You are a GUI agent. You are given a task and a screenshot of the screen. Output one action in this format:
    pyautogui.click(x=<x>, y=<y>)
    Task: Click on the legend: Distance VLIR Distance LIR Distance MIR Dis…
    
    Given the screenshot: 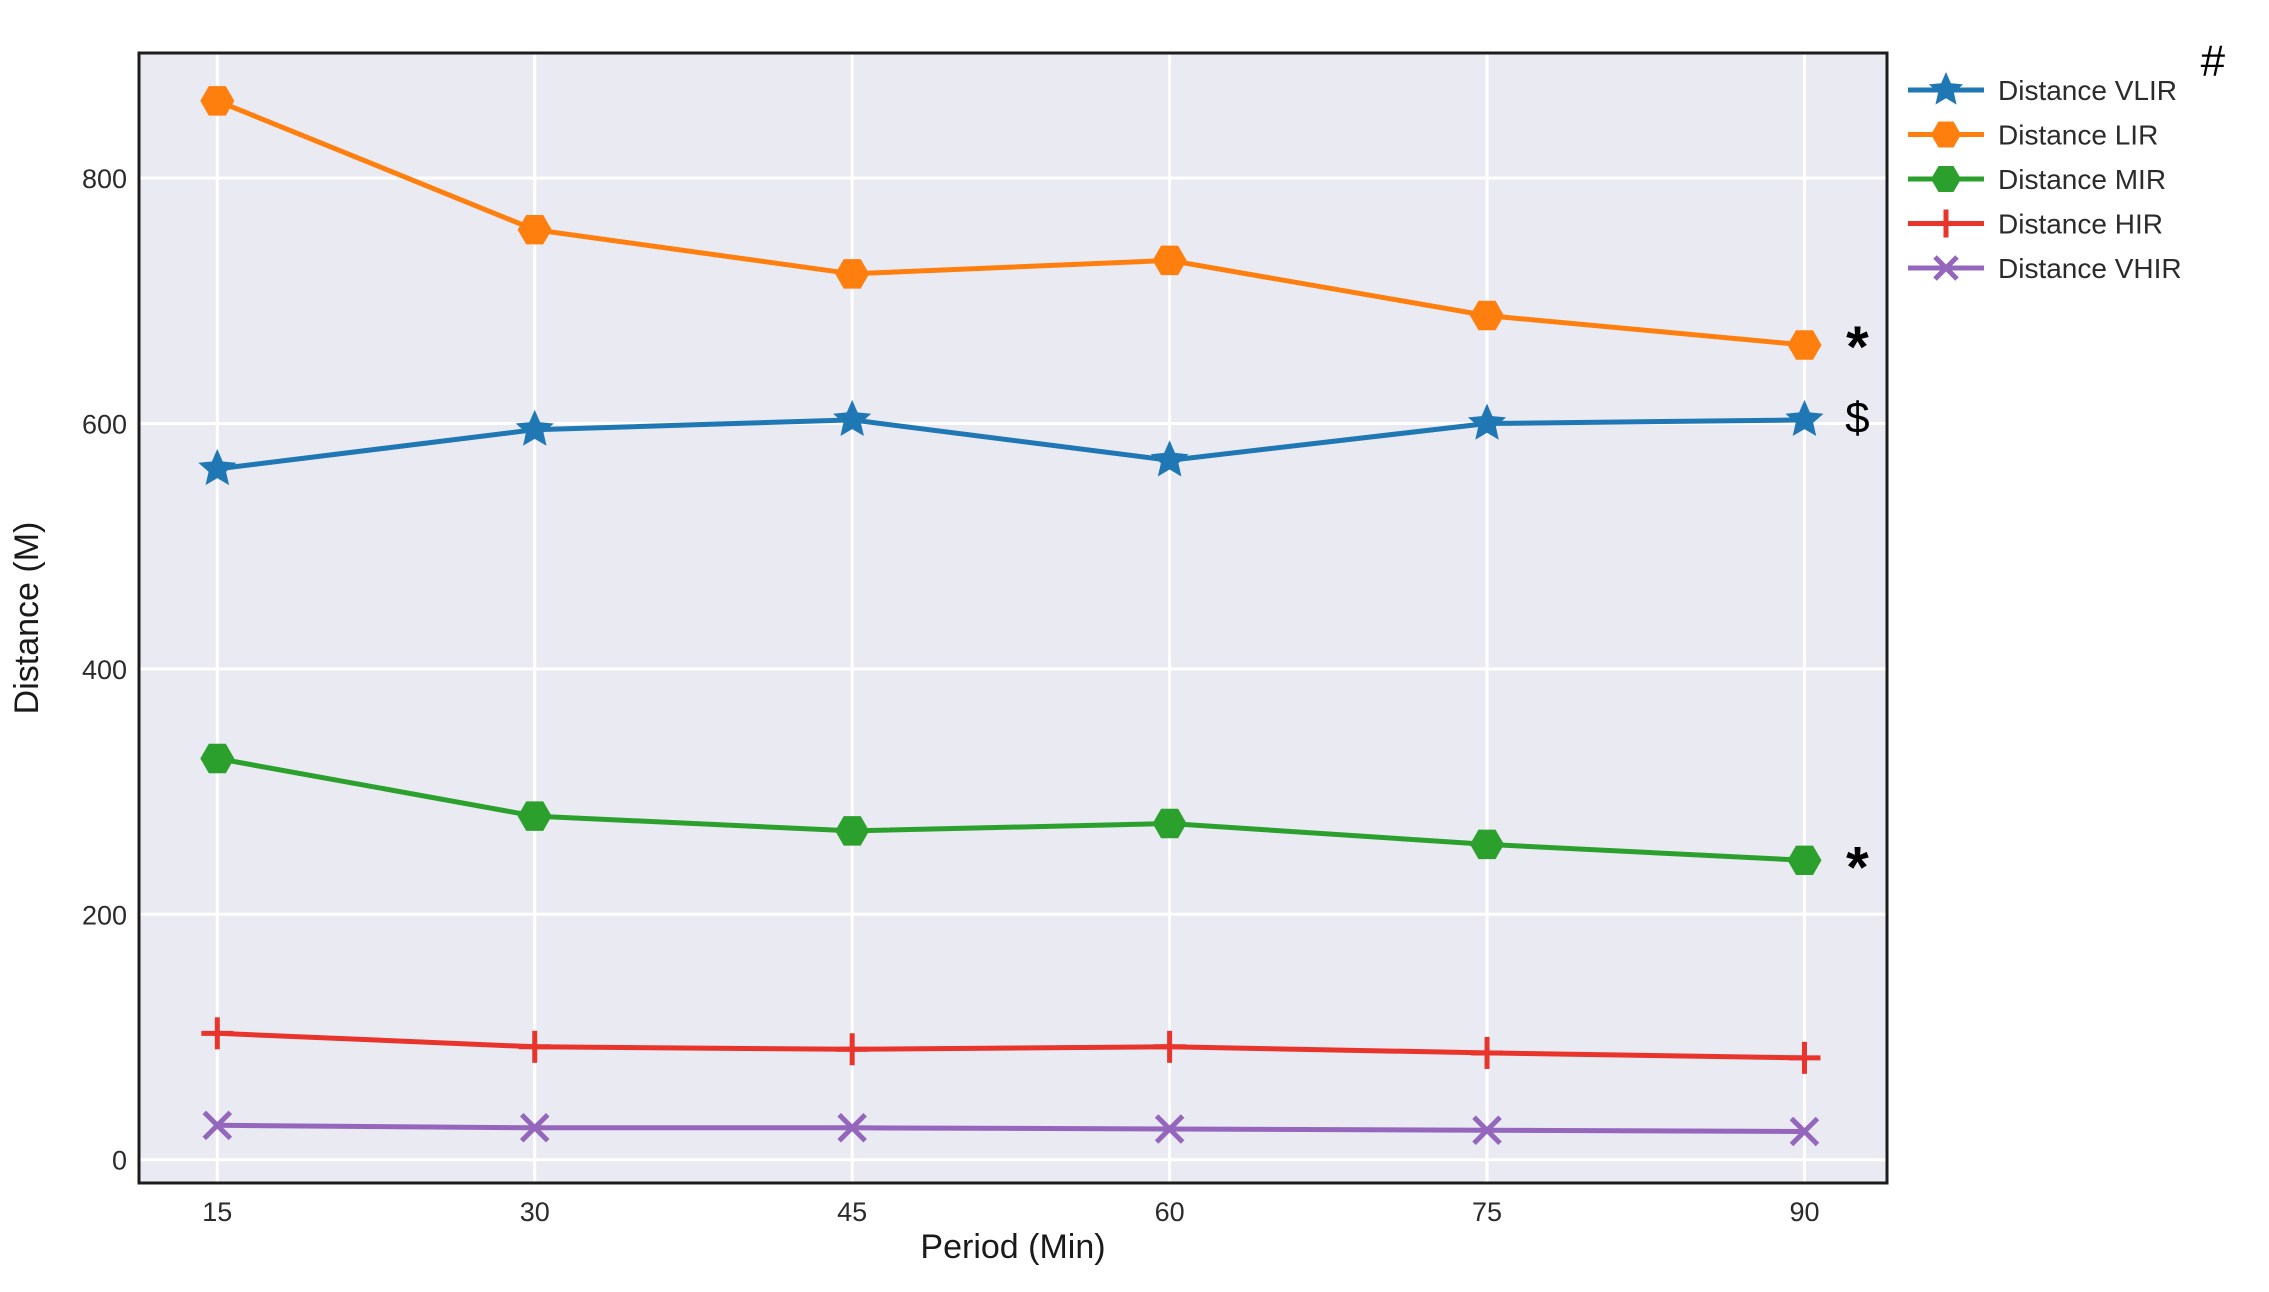 What is the action you would take?
    pyautogui.click(x=2045, y=178)
    